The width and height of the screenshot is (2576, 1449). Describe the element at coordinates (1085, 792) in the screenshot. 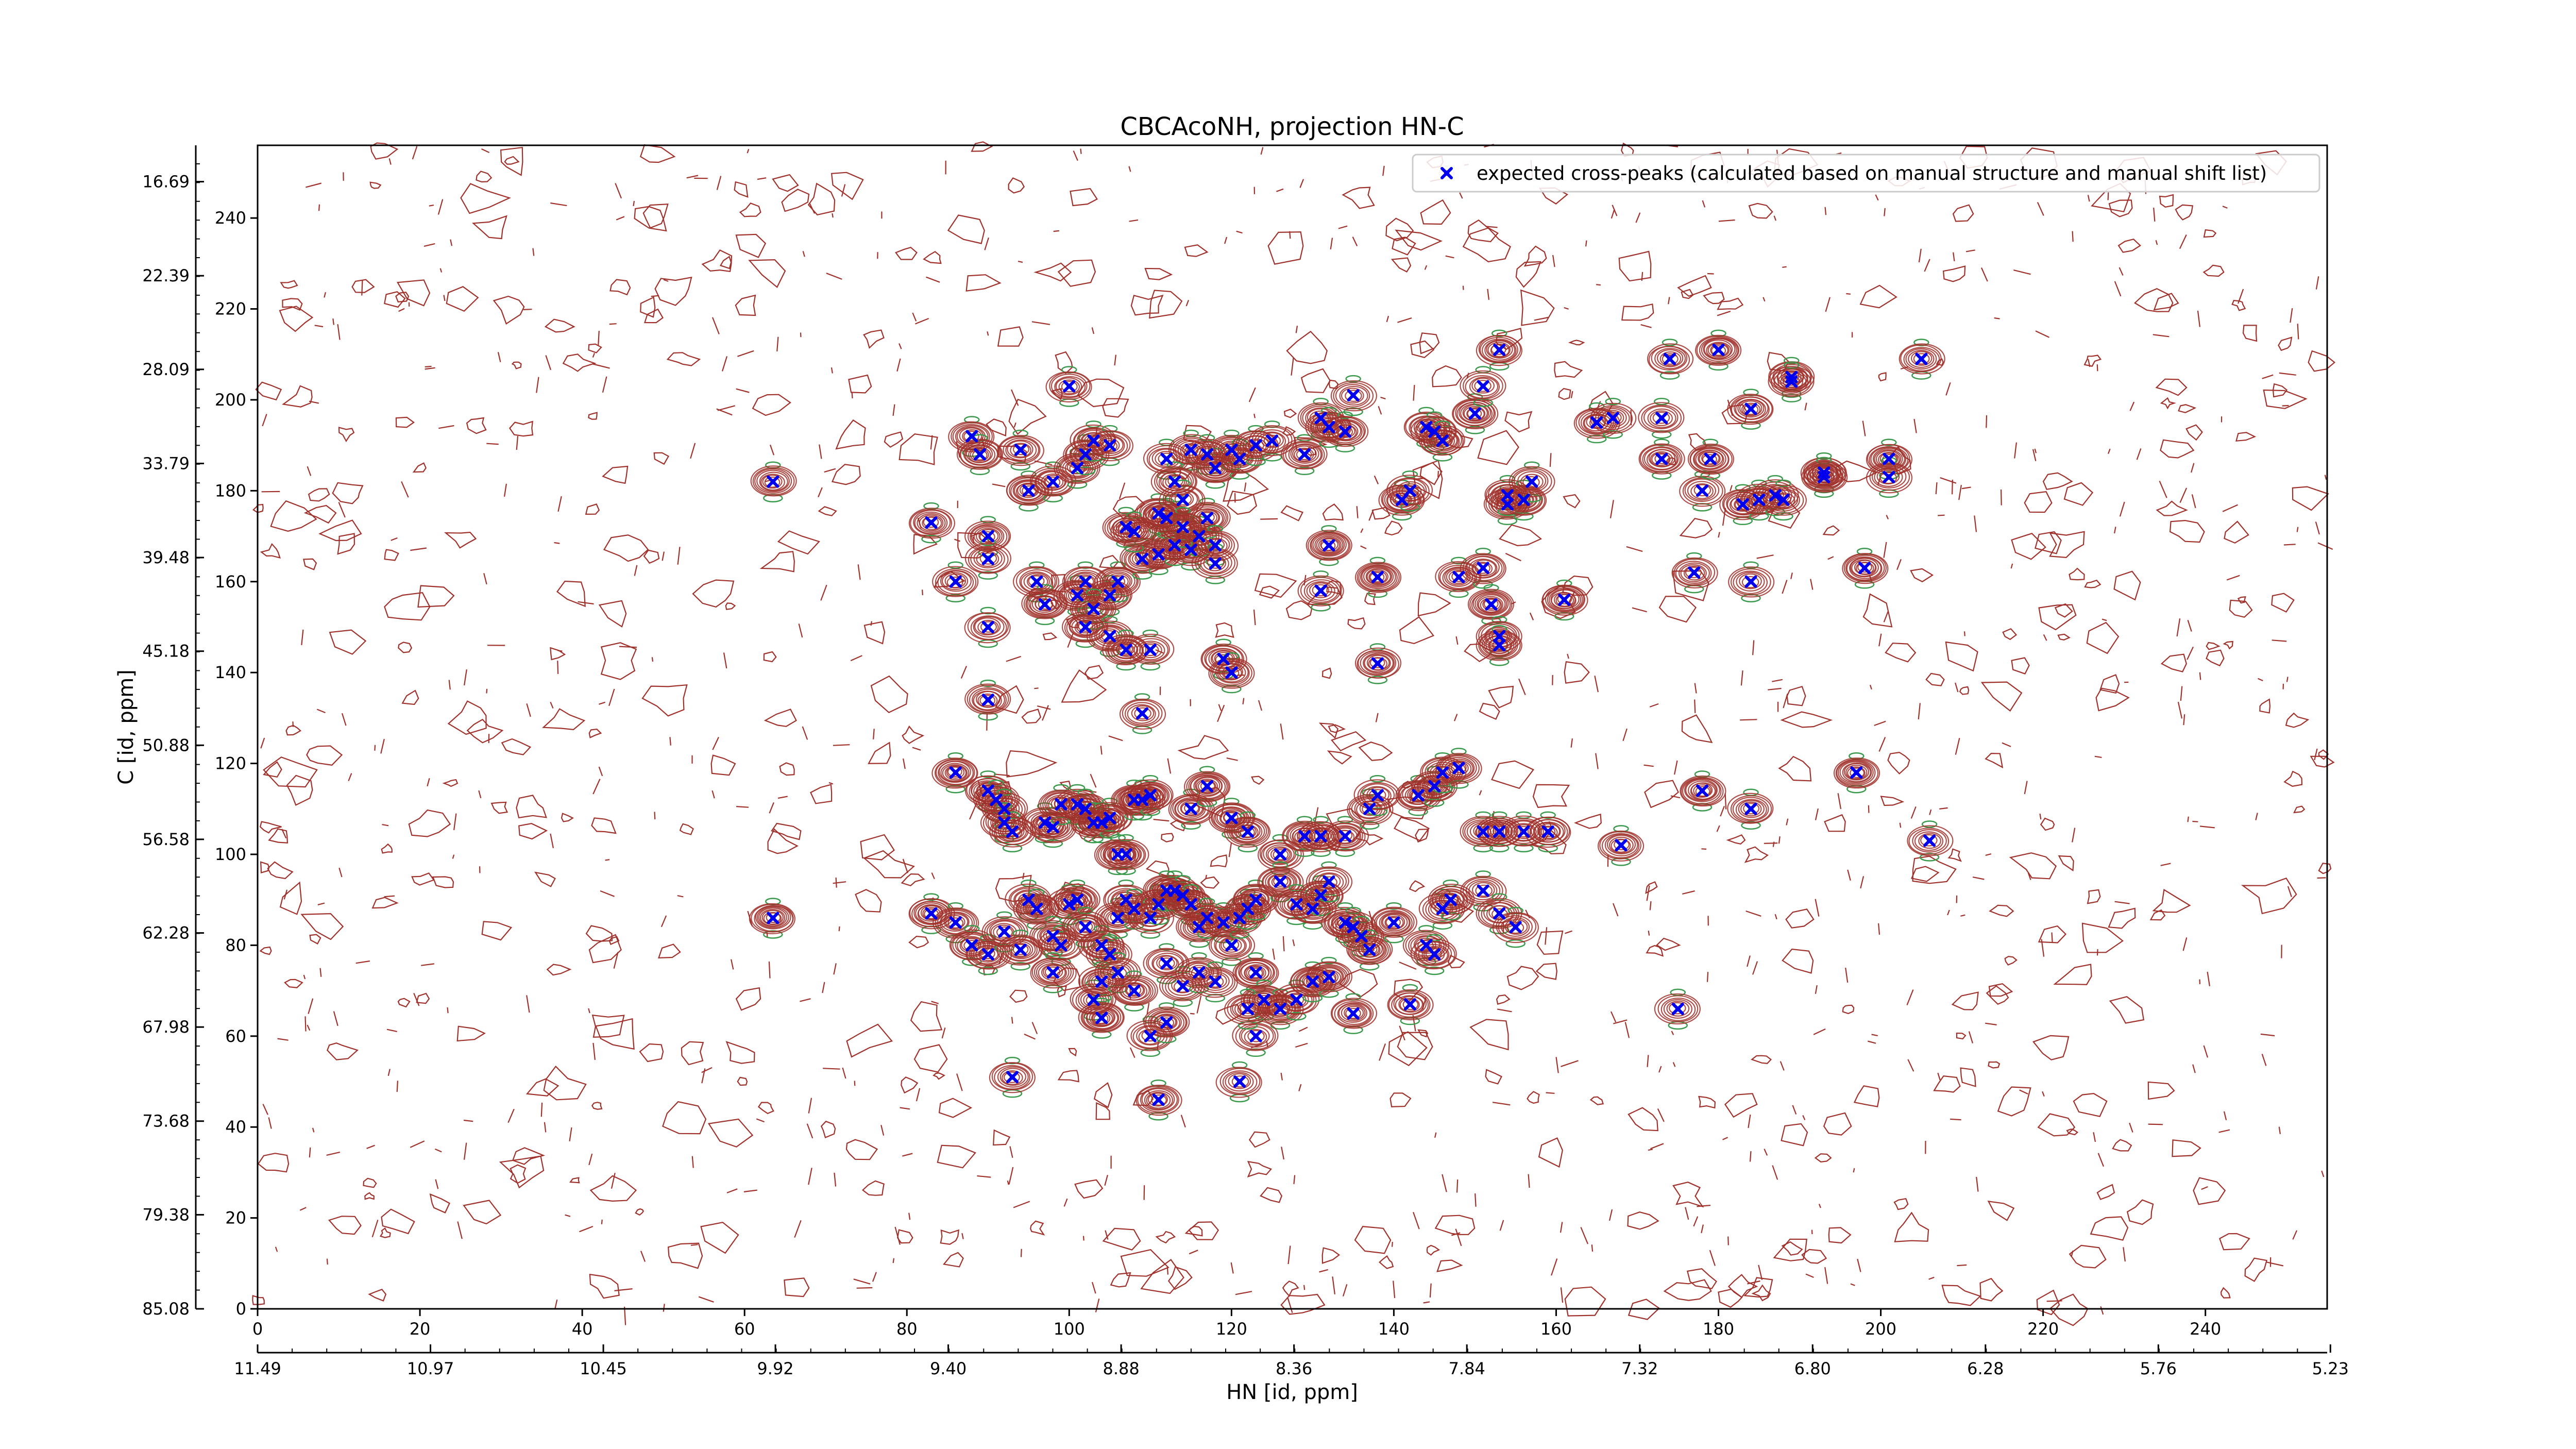

I see `negative-contour` at that location.